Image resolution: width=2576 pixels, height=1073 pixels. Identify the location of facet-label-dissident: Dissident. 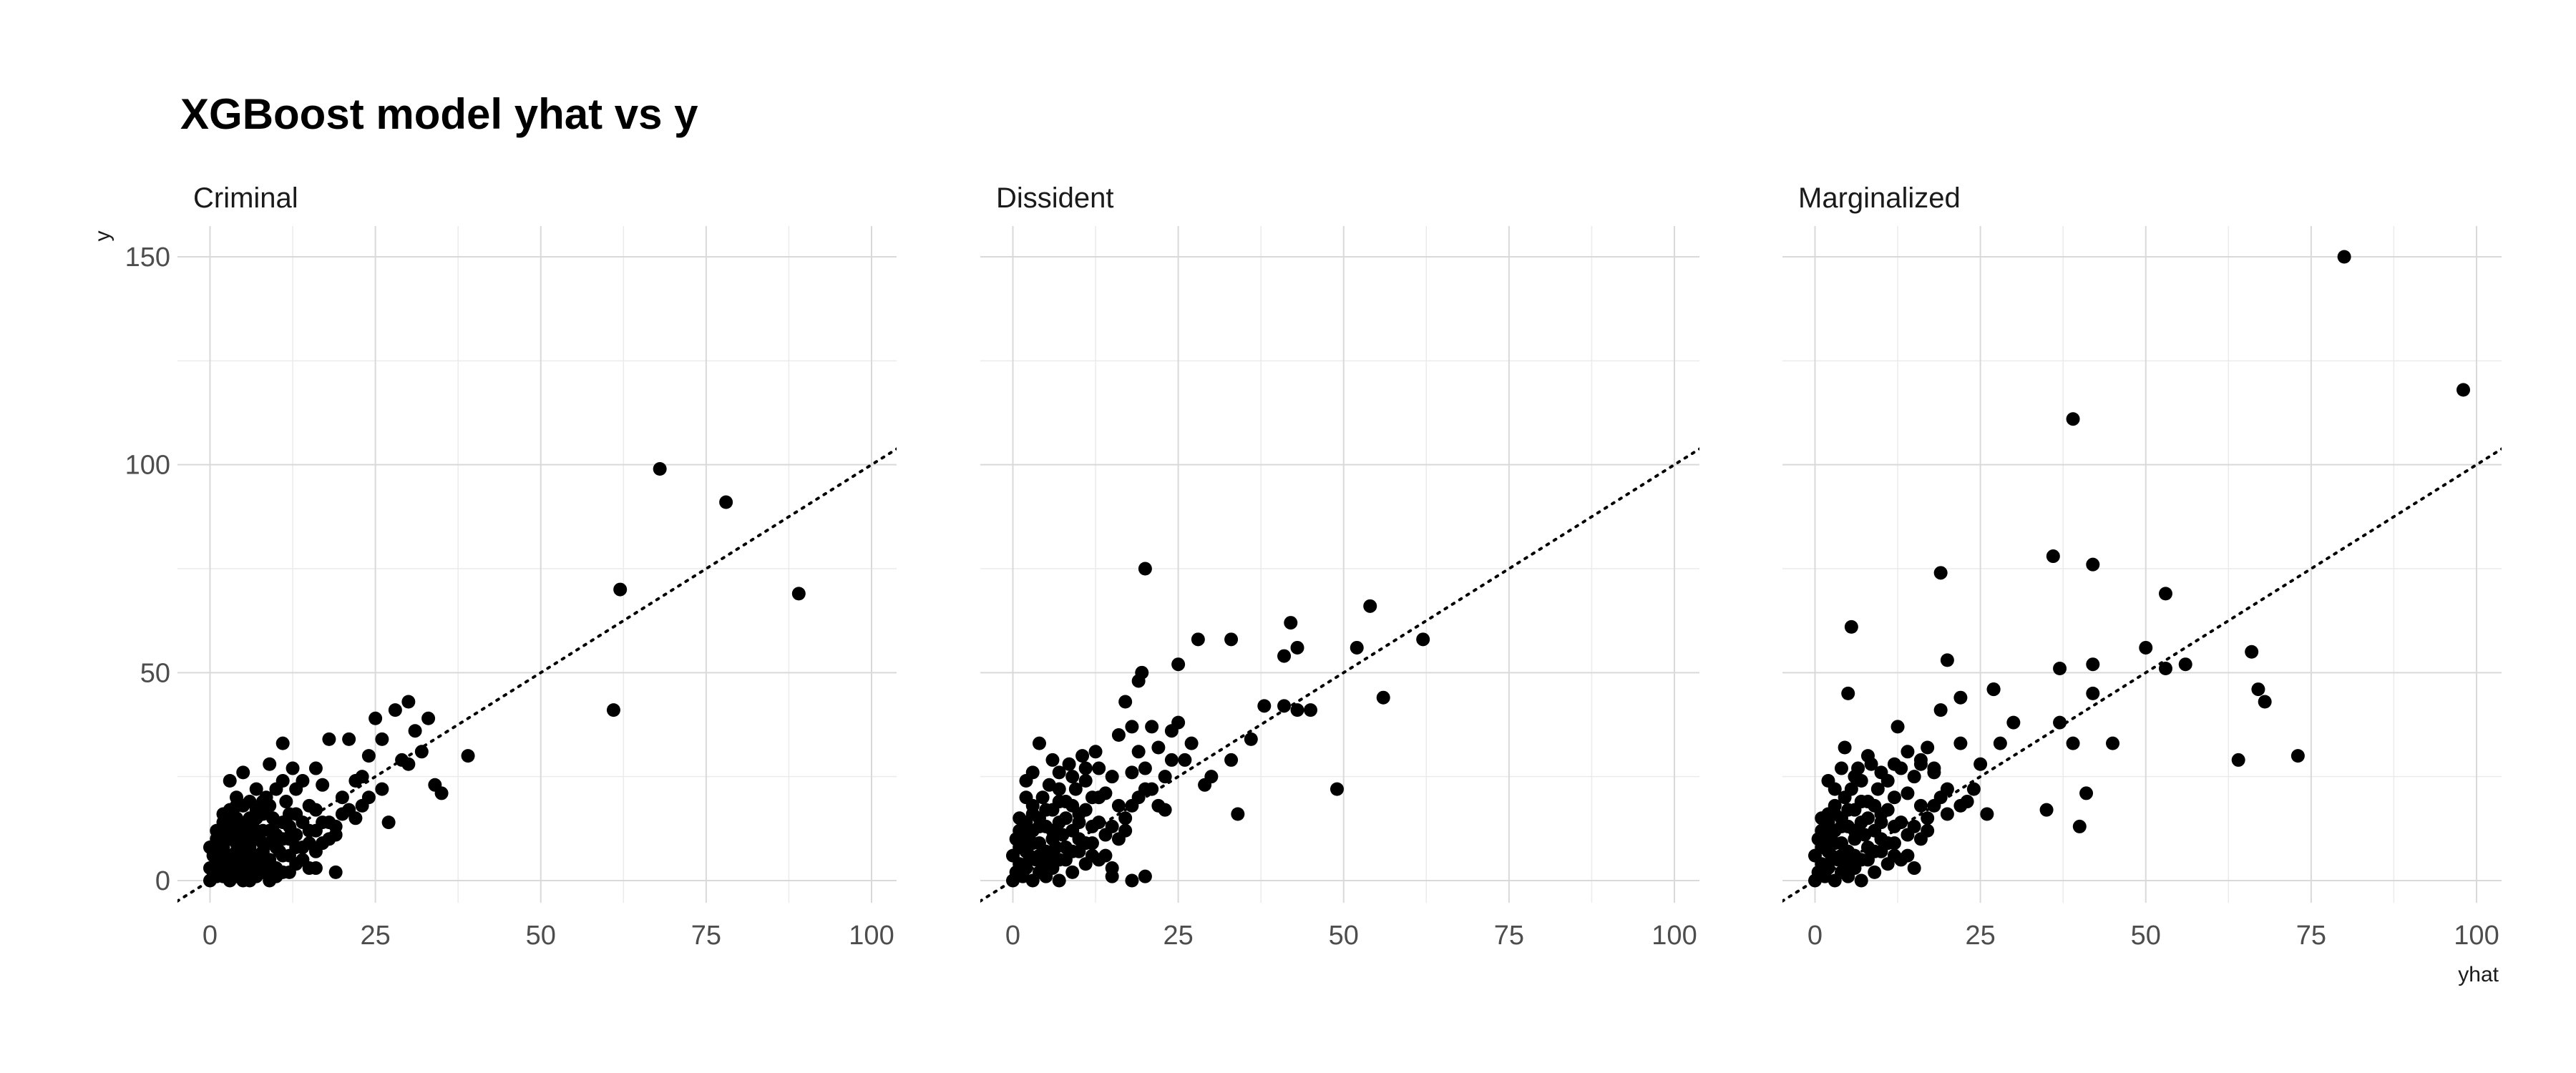
(1055, 198).